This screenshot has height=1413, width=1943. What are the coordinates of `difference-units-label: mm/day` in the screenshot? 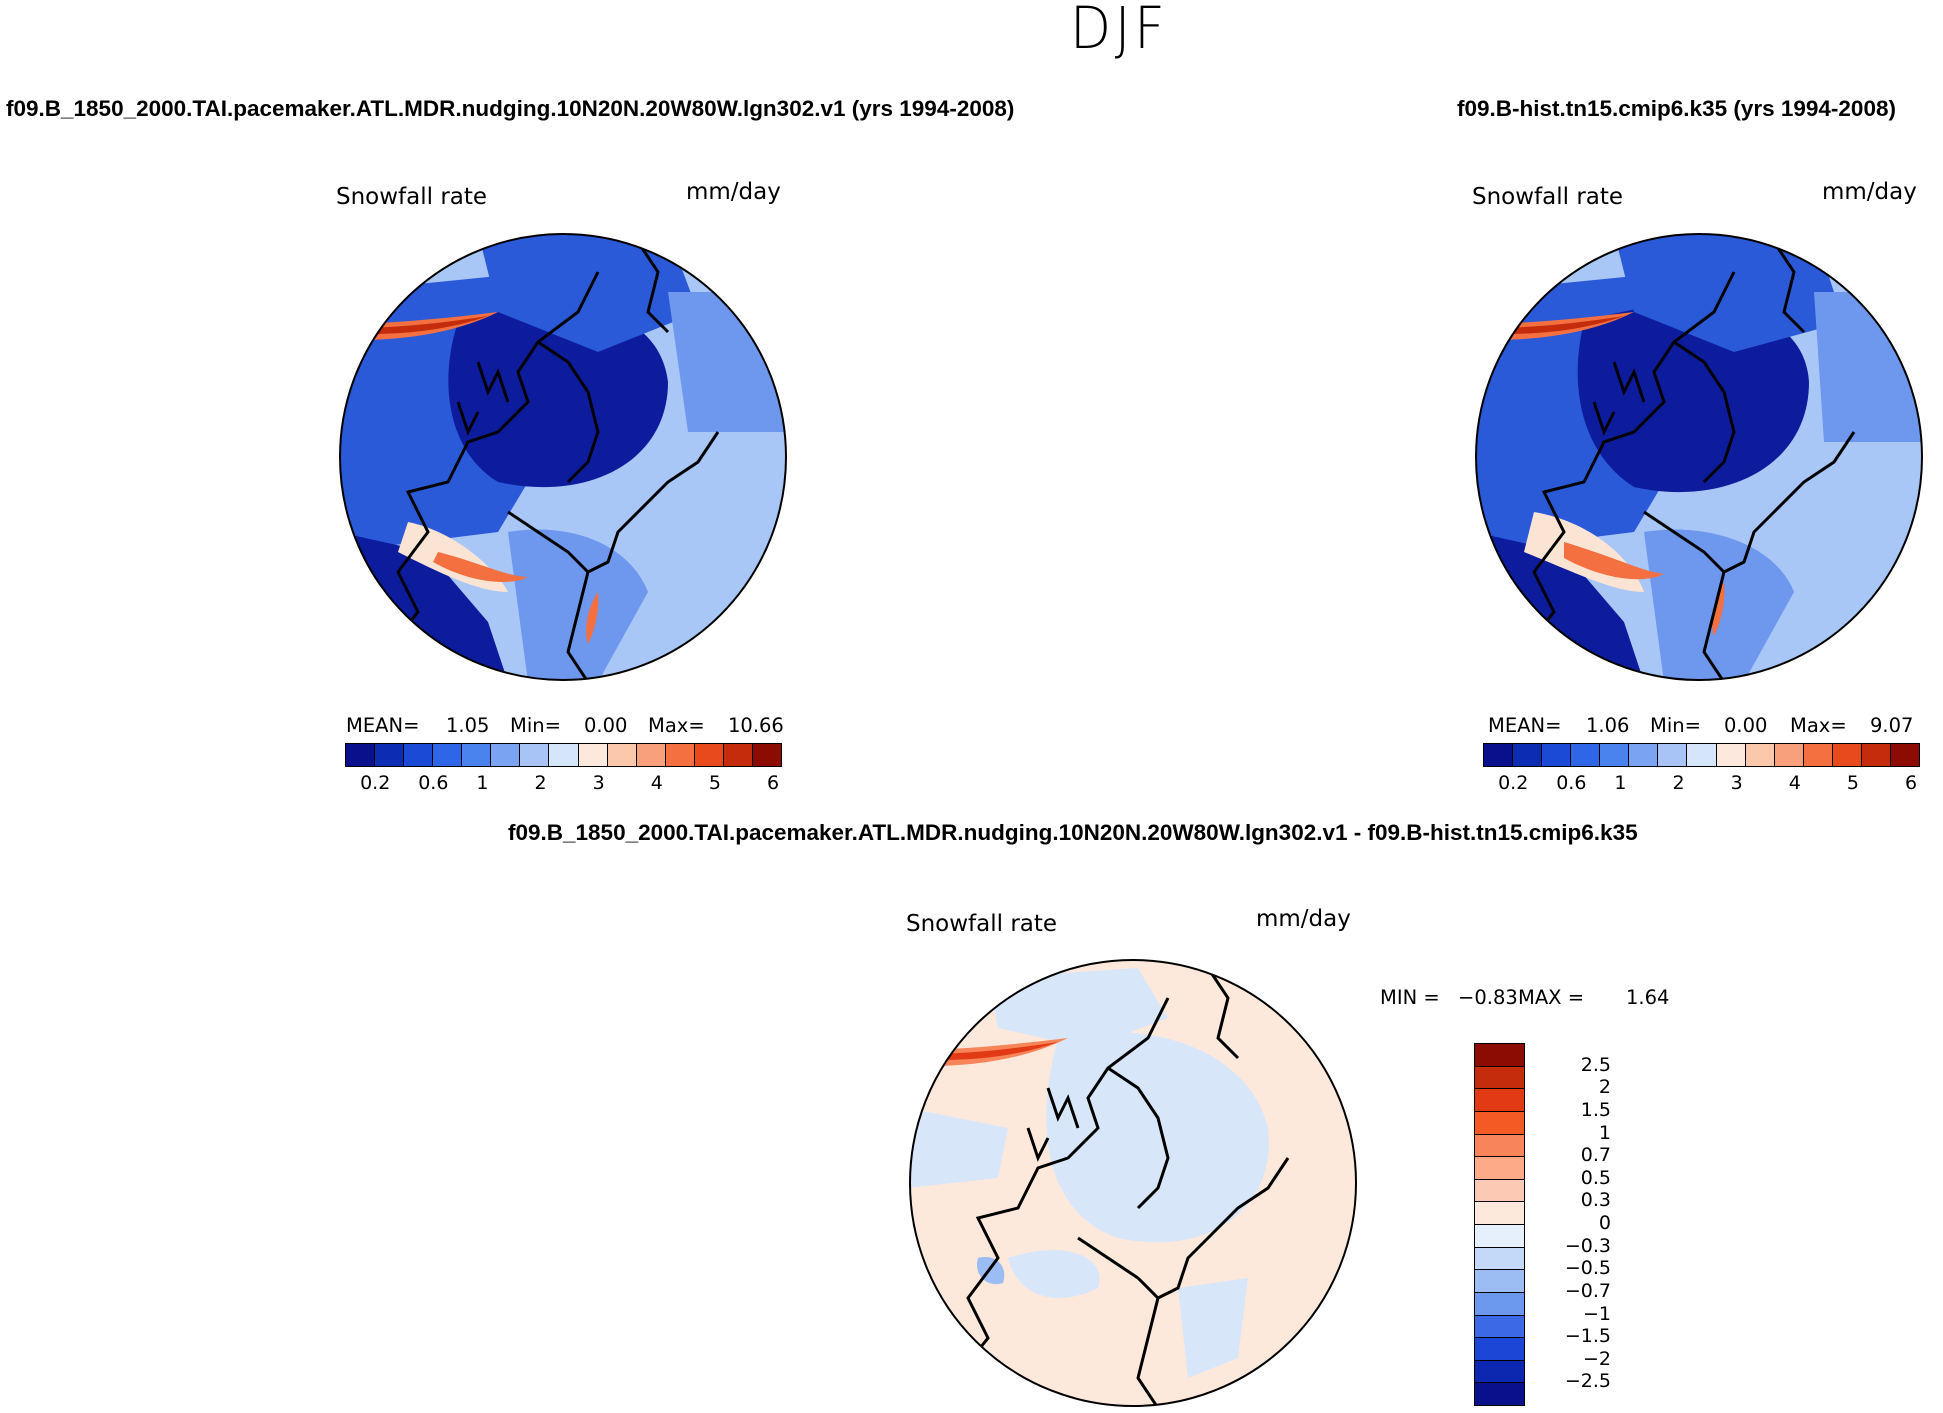 It's located at (1303, 919).